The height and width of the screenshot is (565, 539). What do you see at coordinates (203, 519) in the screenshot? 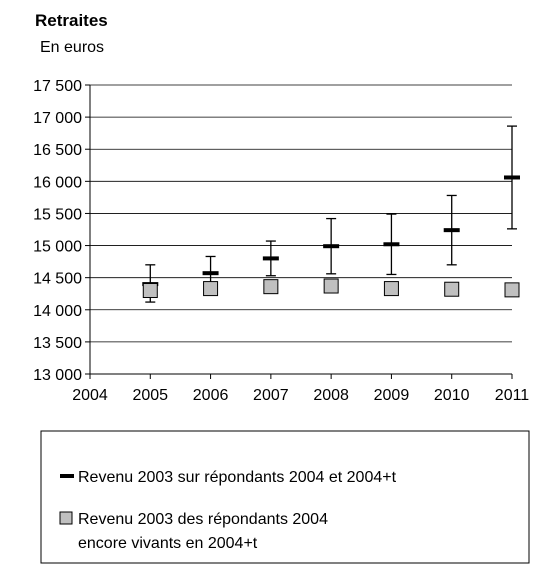
I see `legend-label-series-2-line-1: Revenu 2003 des répondants 2004` at bounding box center [203, 519].